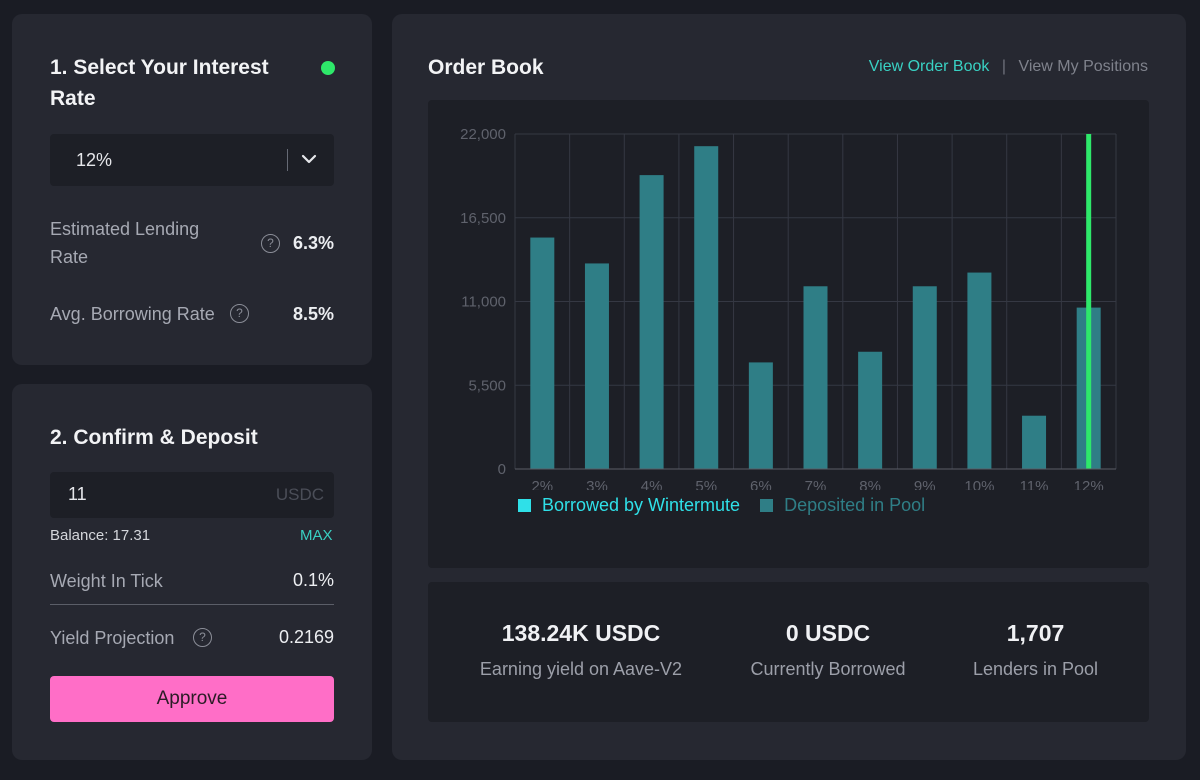 The image size is (1200, 780). What do you see at coordinates (313, 243) in the screenshot?
I see `estimated-lending-rate-value: 6.3%` at bounding box center [313, 243].